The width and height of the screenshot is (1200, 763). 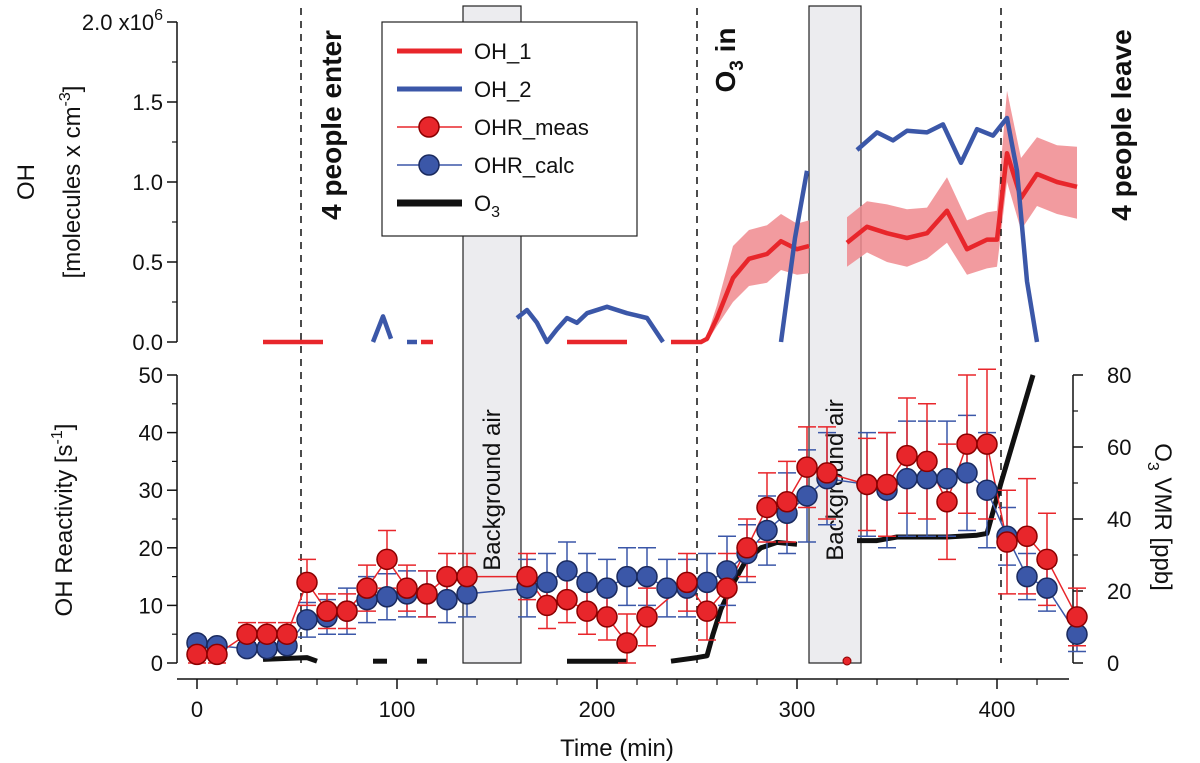 I want to click on annotation-label: 4 people enter, so click(x=331, y=125).